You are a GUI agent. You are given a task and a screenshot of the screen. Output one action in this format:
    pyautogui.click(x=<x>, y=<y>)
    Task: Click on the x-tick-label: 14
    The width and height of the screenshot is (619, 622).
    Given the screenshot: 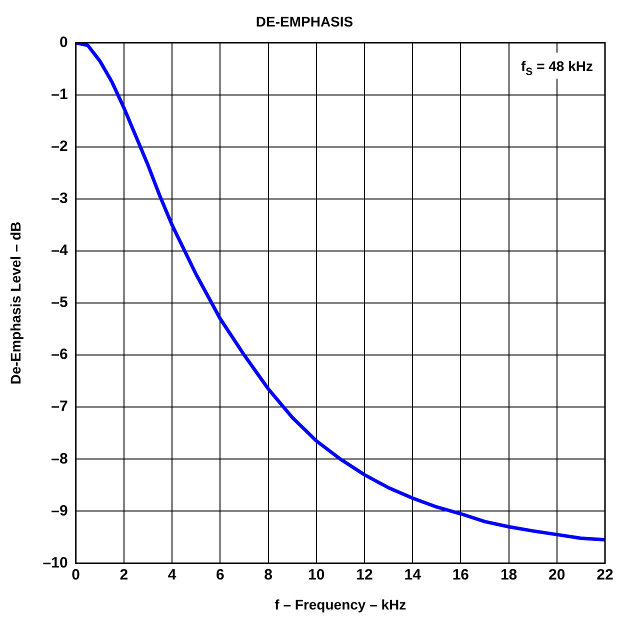 What is the action you would take?
    pyautogui.click(x=413, y=575)
    